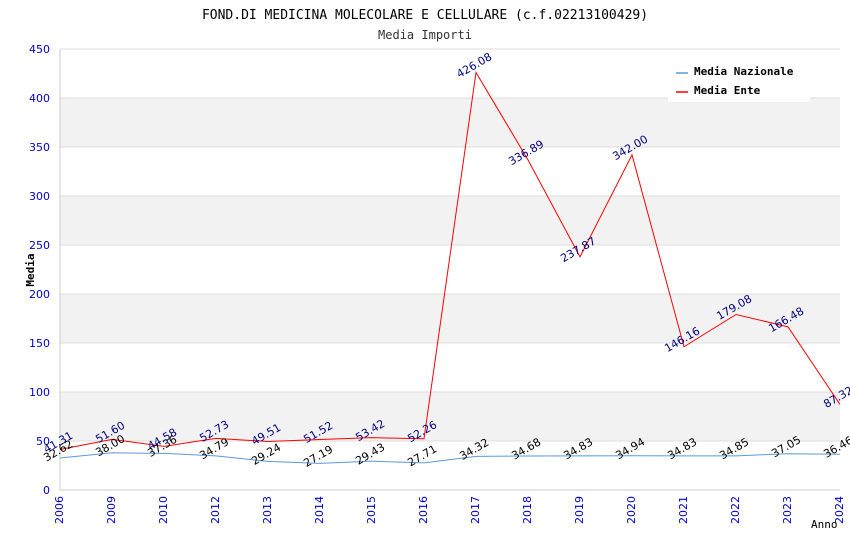  What do you see at coordinates (579, 510) in the screenshot?
I see `x-tick-label: 2019` at bounding box center [579, 510].